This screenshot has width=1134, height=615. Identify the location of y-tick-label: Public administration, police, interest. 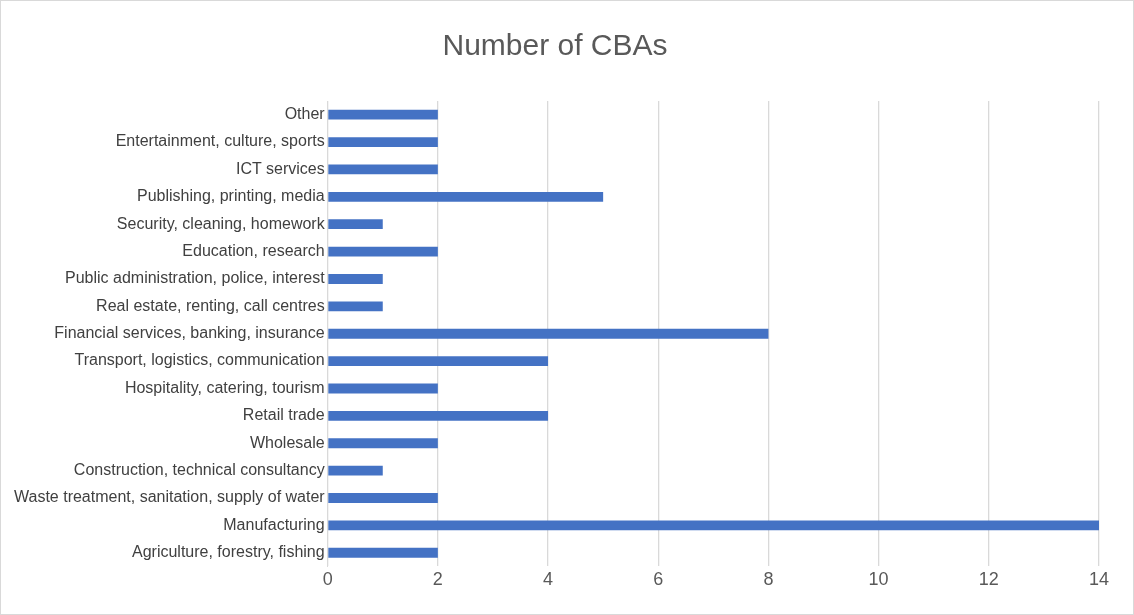
(195, 278).